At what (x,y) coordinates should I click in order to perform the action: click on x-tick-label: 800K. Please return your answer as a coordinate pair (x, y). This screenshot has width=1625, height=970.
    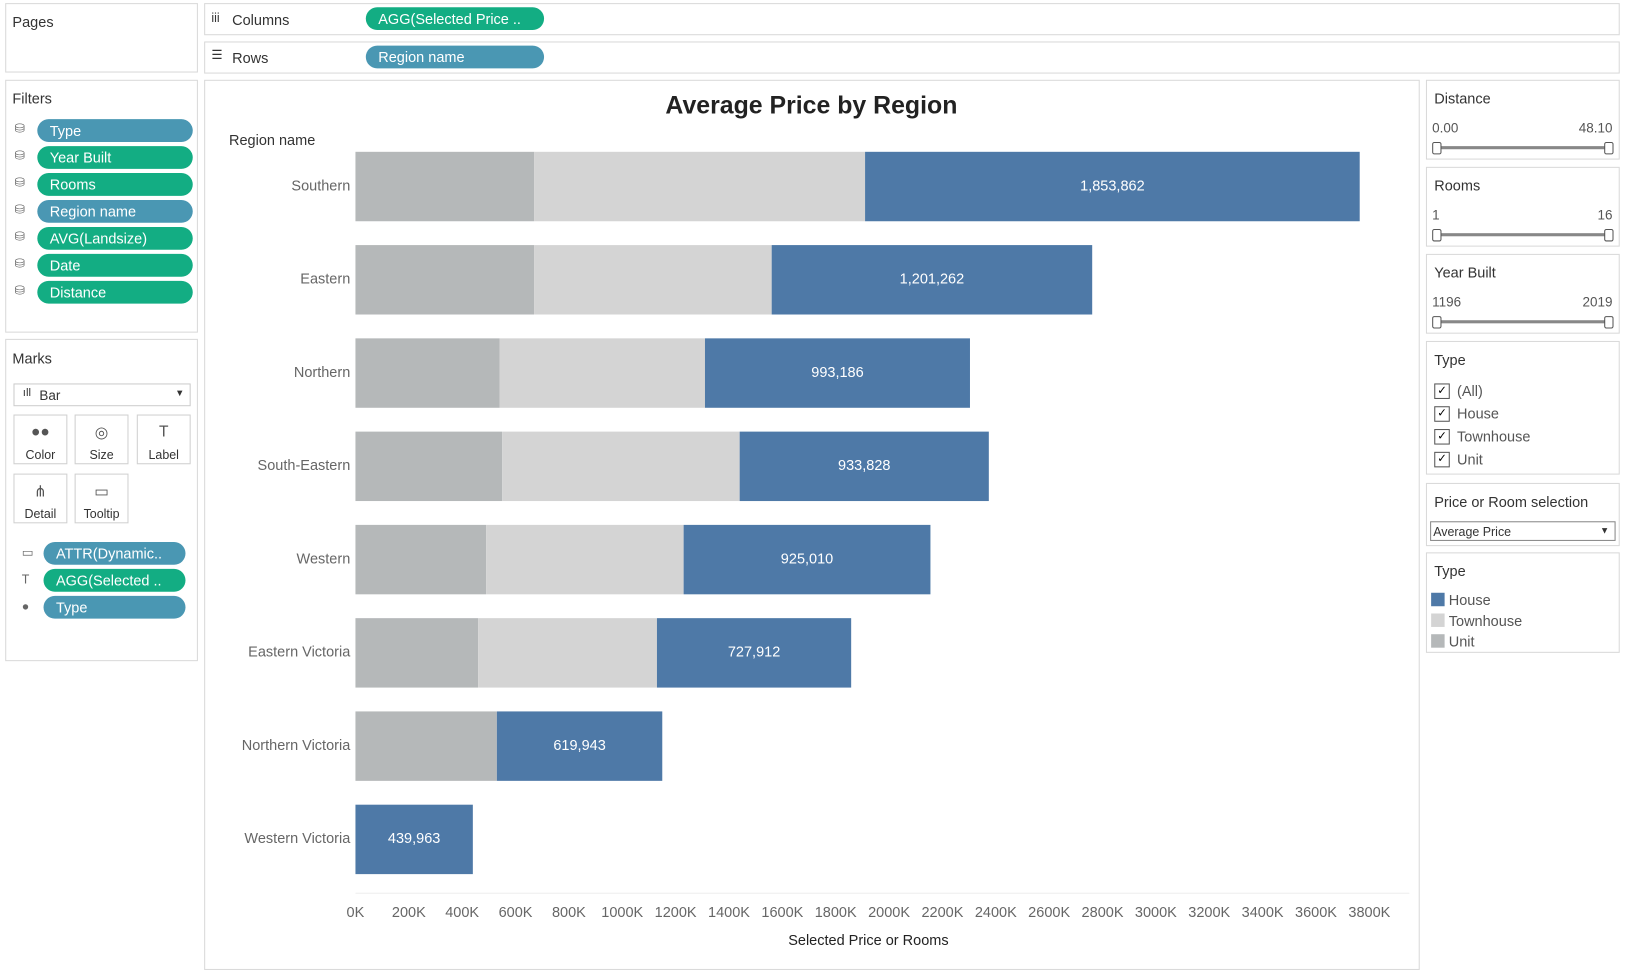
    Looking at the image, I should click on (569, 913).